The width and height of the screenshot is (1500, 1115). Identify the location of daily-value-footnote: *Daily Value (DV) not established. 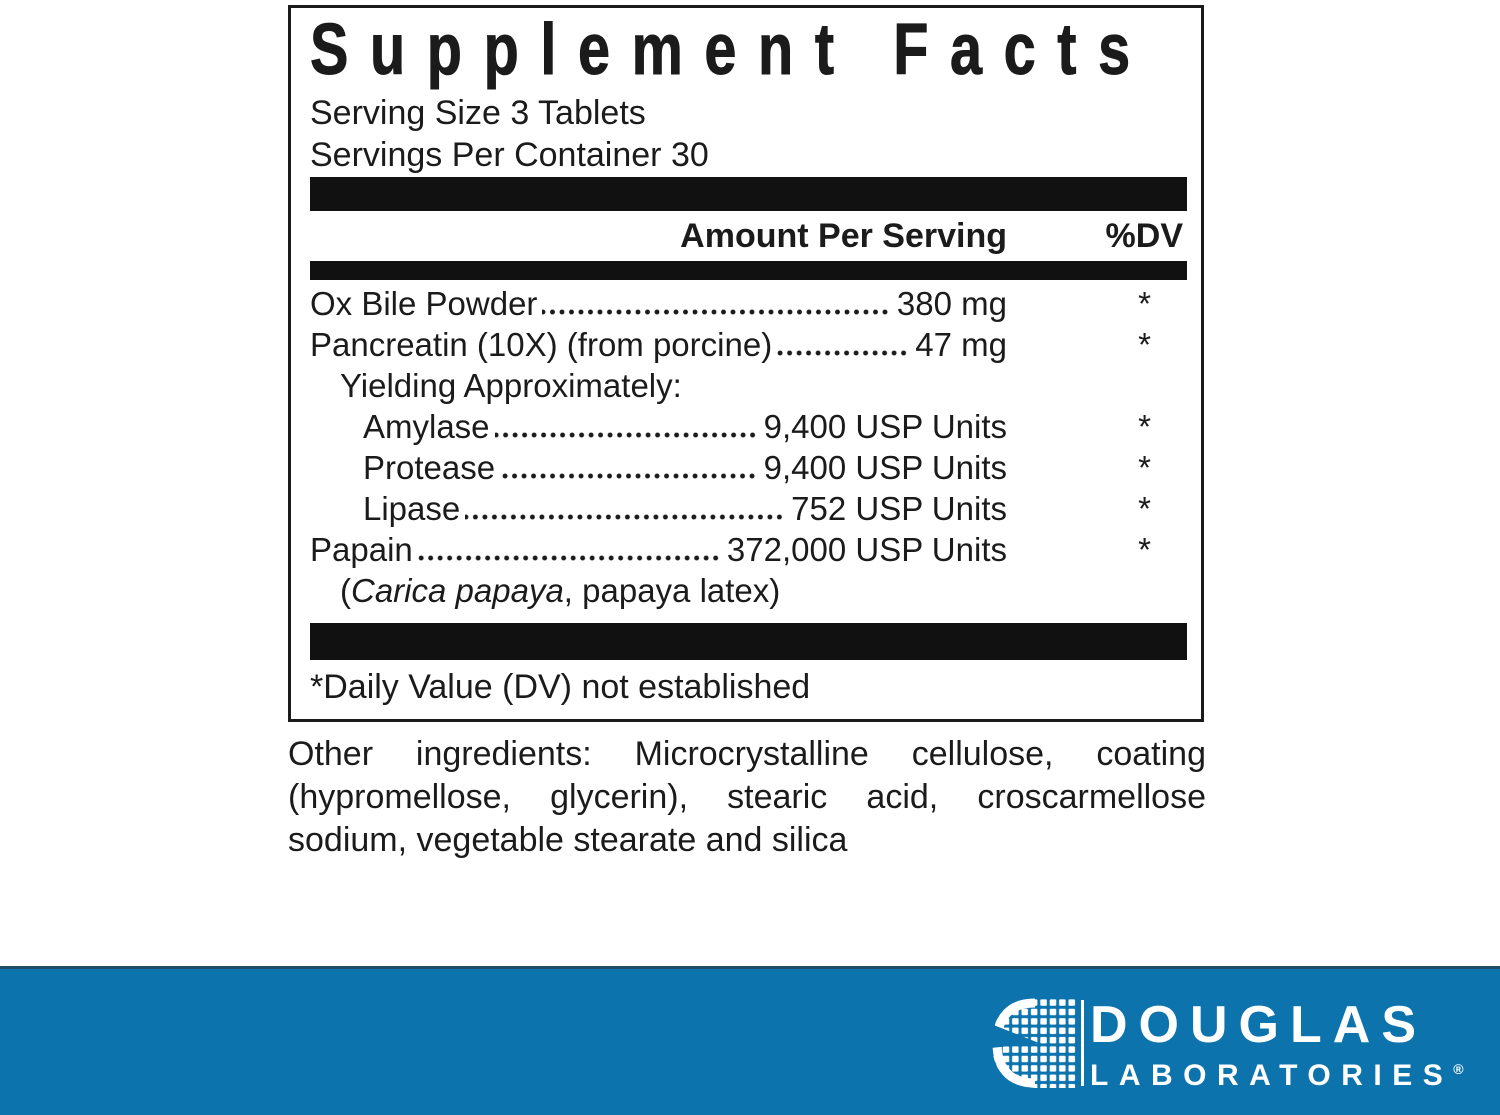
(560, 687).